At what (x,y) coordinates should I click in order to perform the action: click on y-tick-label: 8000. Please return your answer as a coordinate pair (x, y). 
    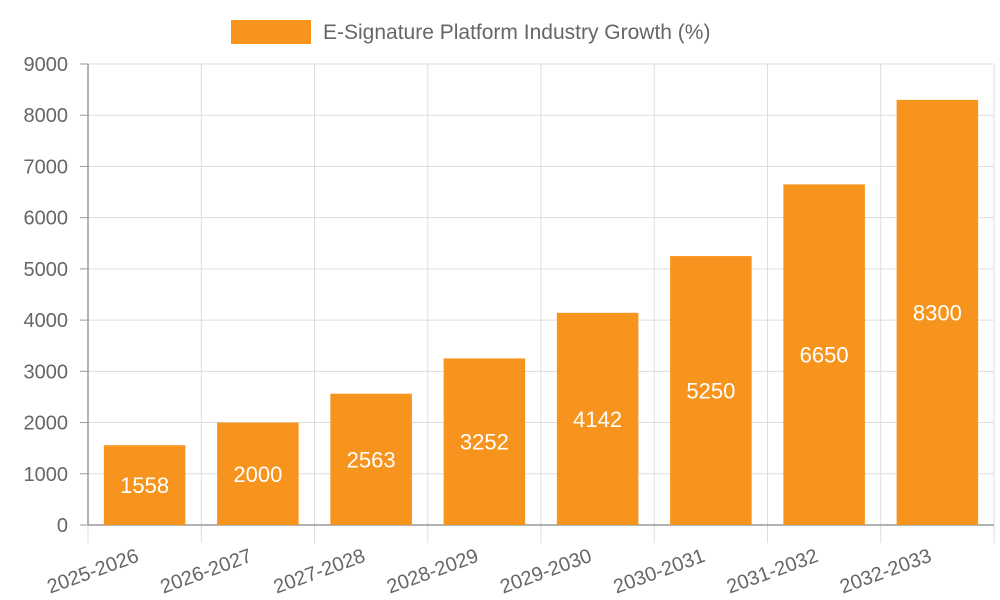
    Looking at the image, I should click on (46, 116).